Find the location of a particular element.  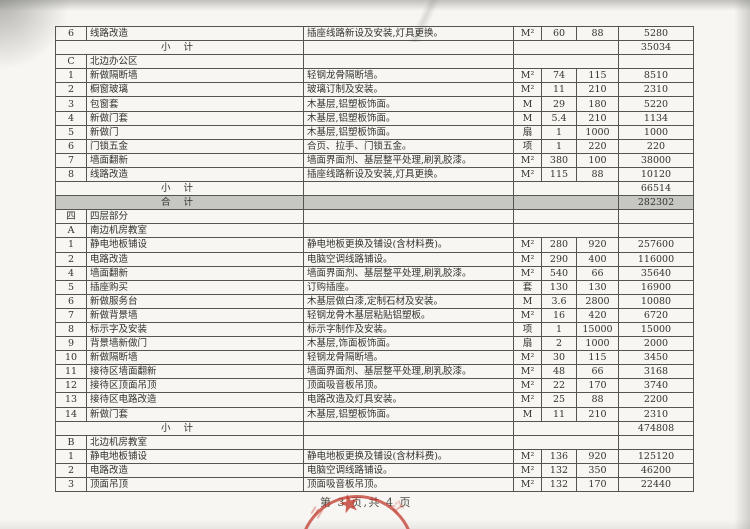

quantity-cell: 380 is located at coordinates (559, 160).